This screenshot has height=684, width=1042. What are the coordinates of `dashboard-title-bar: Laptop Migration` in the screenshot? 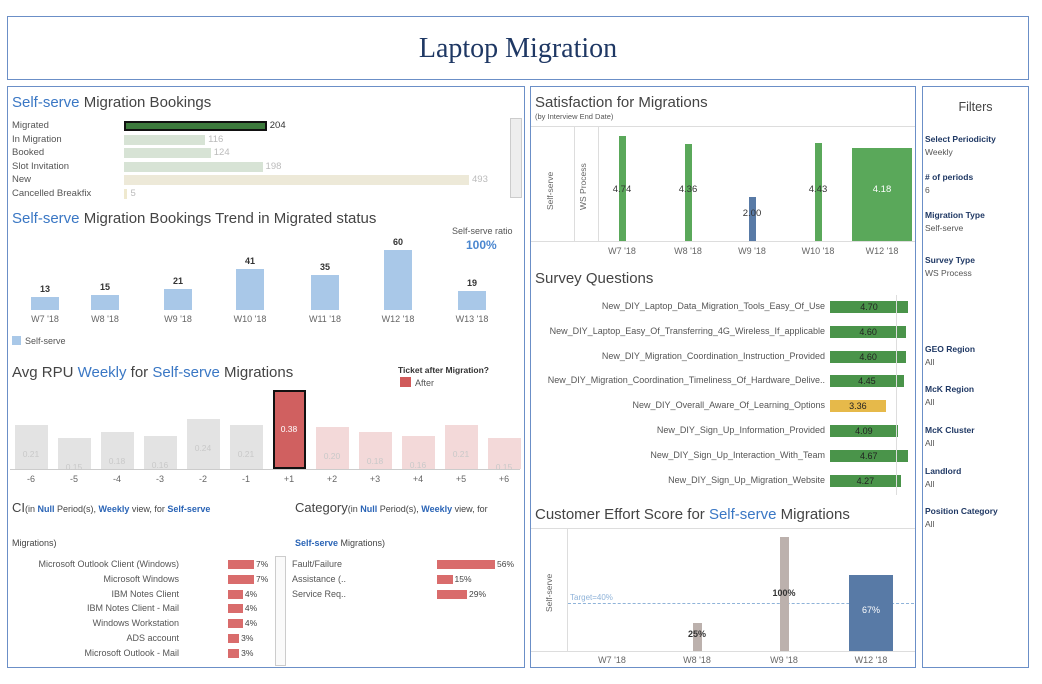 It's located at (518, 48).